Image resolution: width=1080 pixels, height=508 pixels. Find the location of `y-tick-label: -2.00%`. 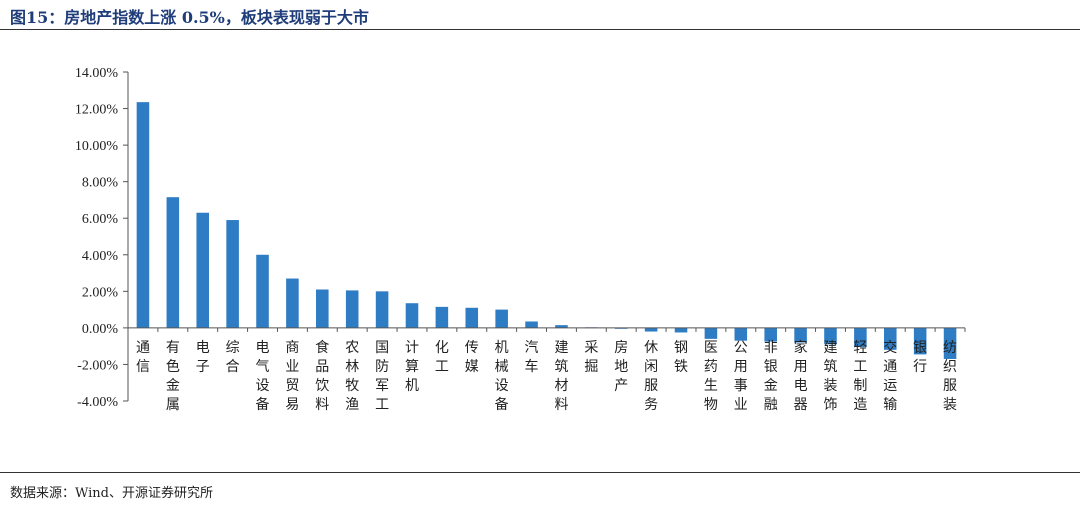

y-tick-label: -2.00% is located at coordinates (97, 365).